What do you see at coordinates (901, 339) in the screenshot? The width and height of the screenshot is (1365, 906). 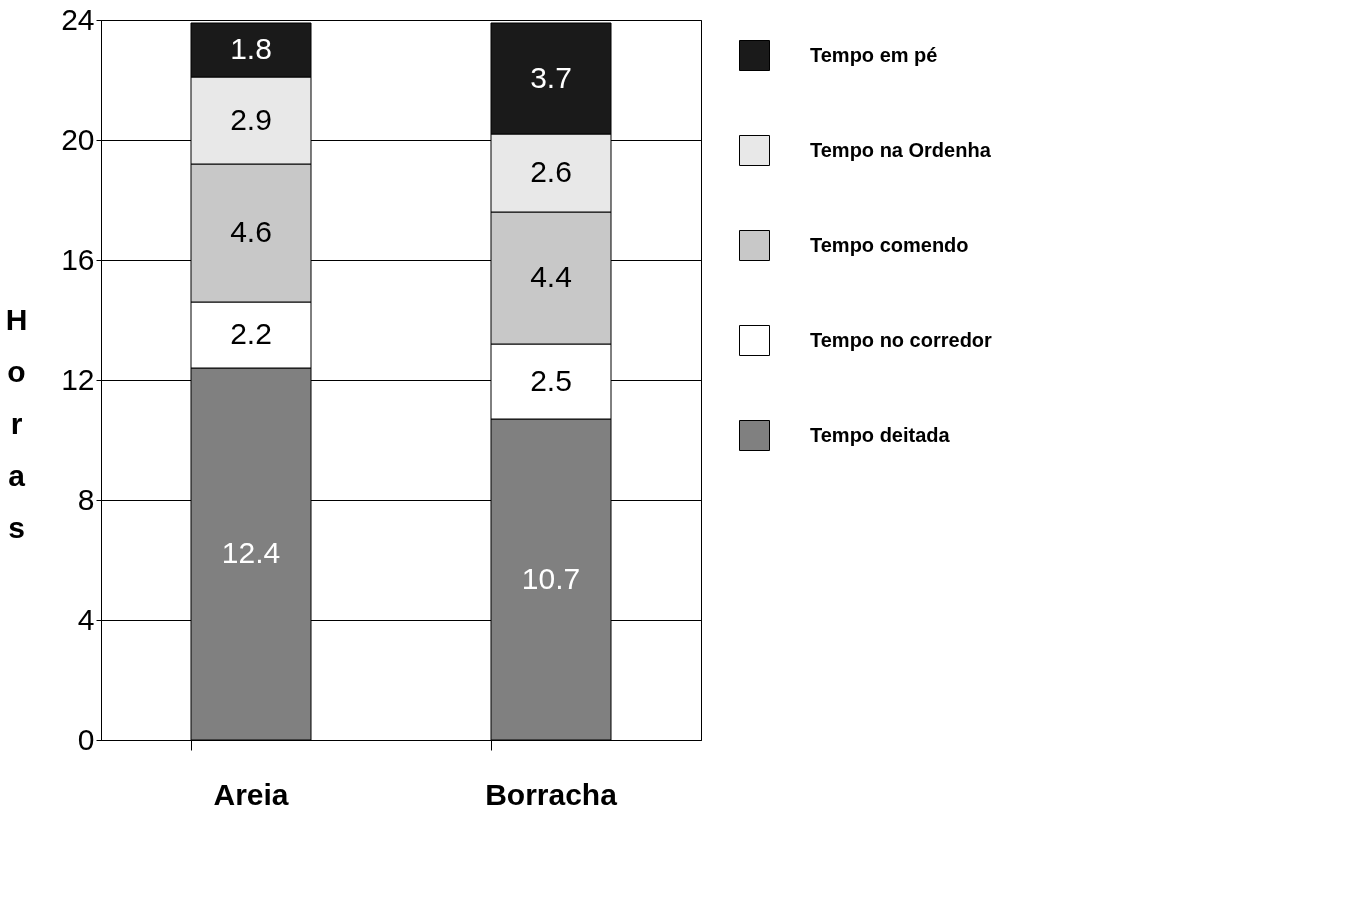 I see `legend-label: Tempo no corredor` at bounding box center [901, 339].